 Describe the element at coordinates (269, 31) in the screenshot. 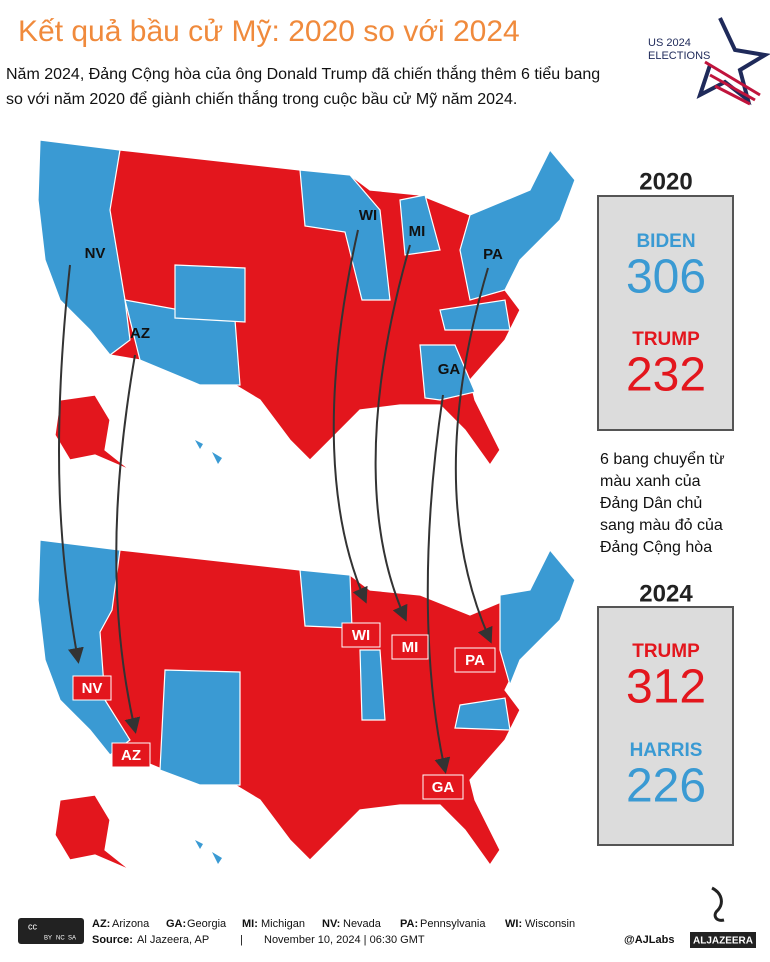

I see `title: Kết quả bầu cử Mỹ: 2020 so với 2024` at that location.